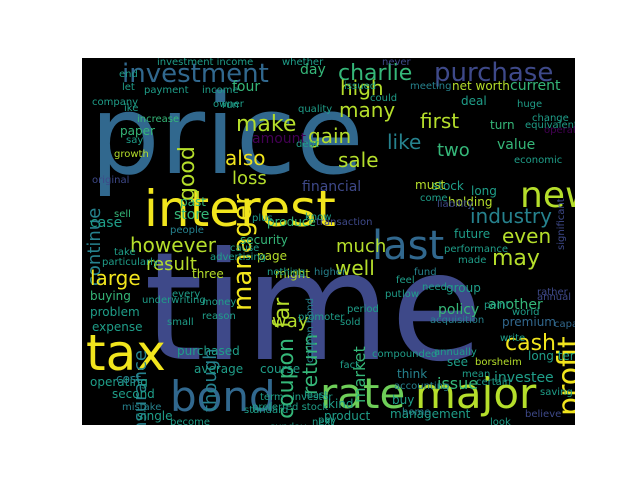  What do you see at coordinates (494, 73) in the screenshot?
I see `word-purchase: purchase` at bounding box center [494, 73].